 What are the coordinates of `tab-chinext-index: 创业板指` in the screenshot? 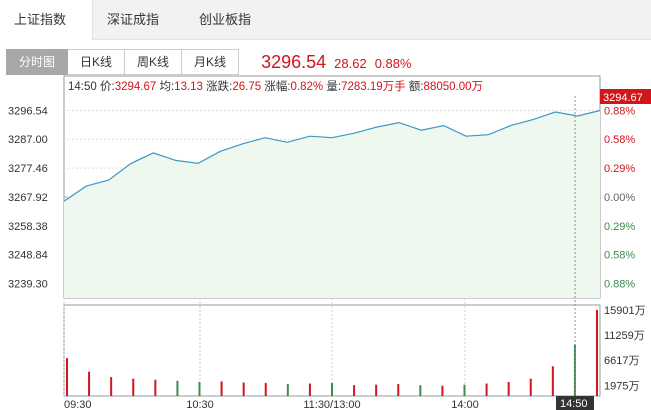 It's located at (225, 19).